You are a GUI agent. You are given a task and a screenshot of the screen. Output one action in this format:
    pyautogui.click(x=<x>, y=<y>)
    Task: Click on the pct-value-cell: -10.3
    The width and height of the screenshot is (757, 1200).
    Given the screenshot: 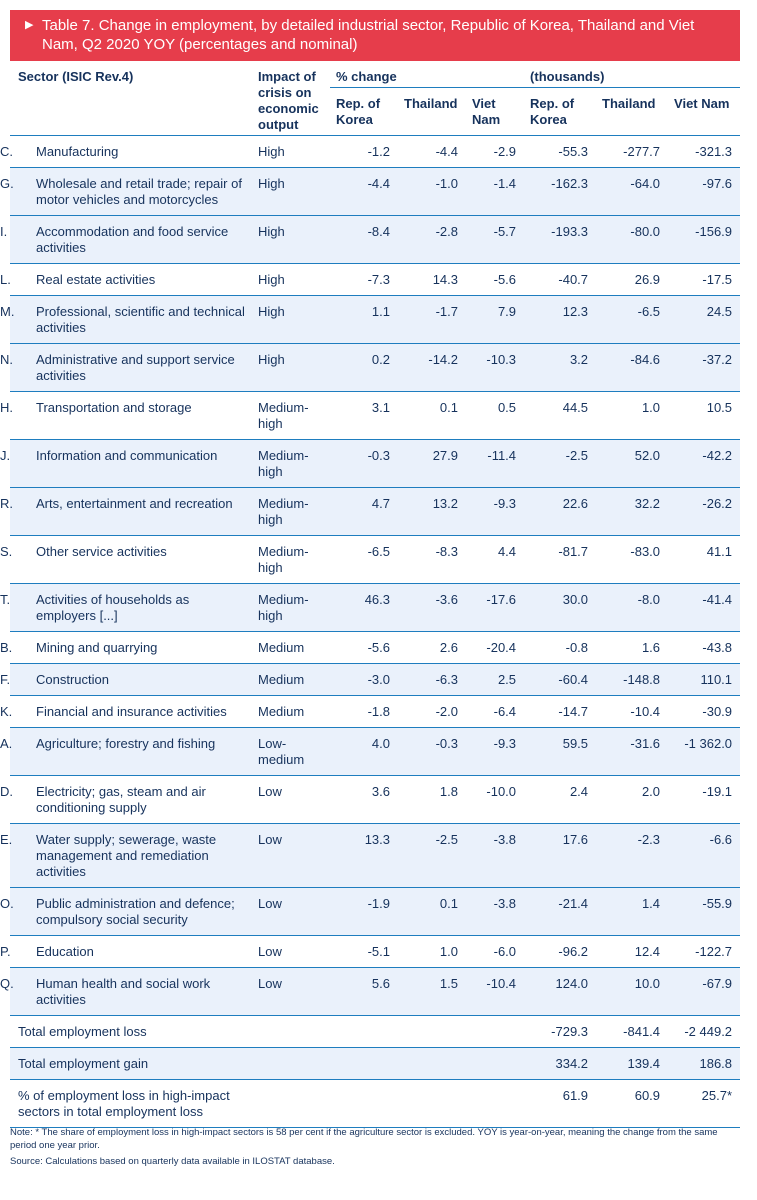 What is the action you would take?
    pyautogui.click(x=501, y=359)
    